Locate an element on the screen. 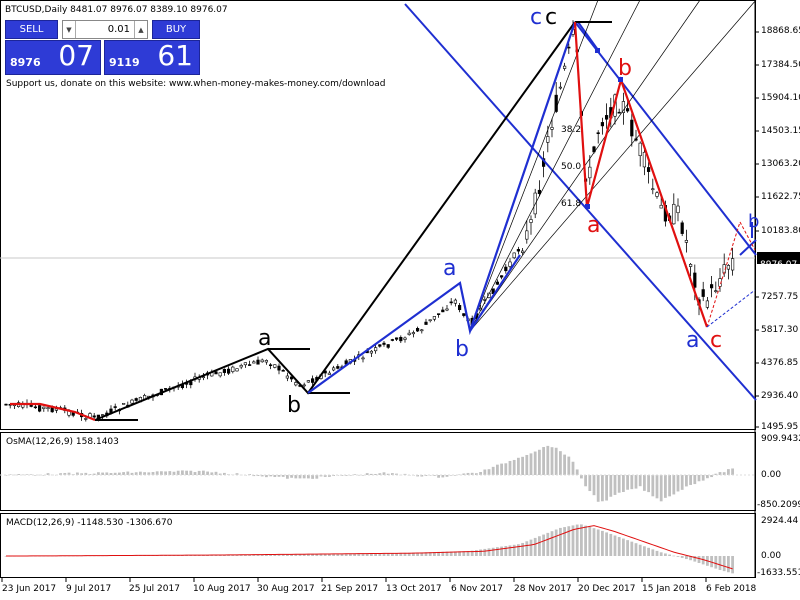  macd-title: MACD(12,26,9) -1148.530 -1306.670 is located at coordinates (89, 523).